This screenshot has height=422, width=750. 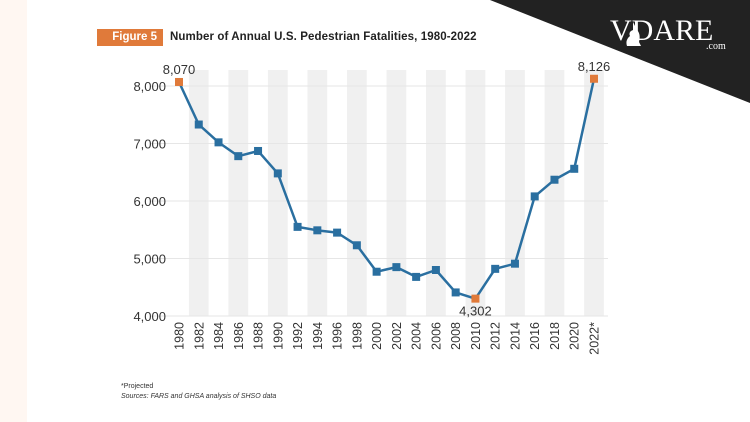 I want to click on x-tick-label: 2020, so click(x=575, y=336).